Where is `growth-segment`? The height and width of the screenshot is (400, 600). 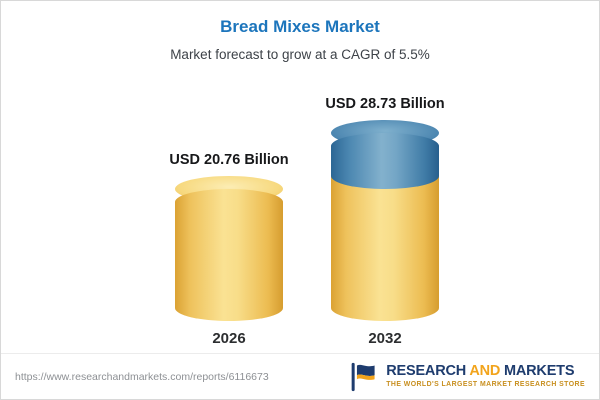 growth-segment is located at coordinates (385, 154).